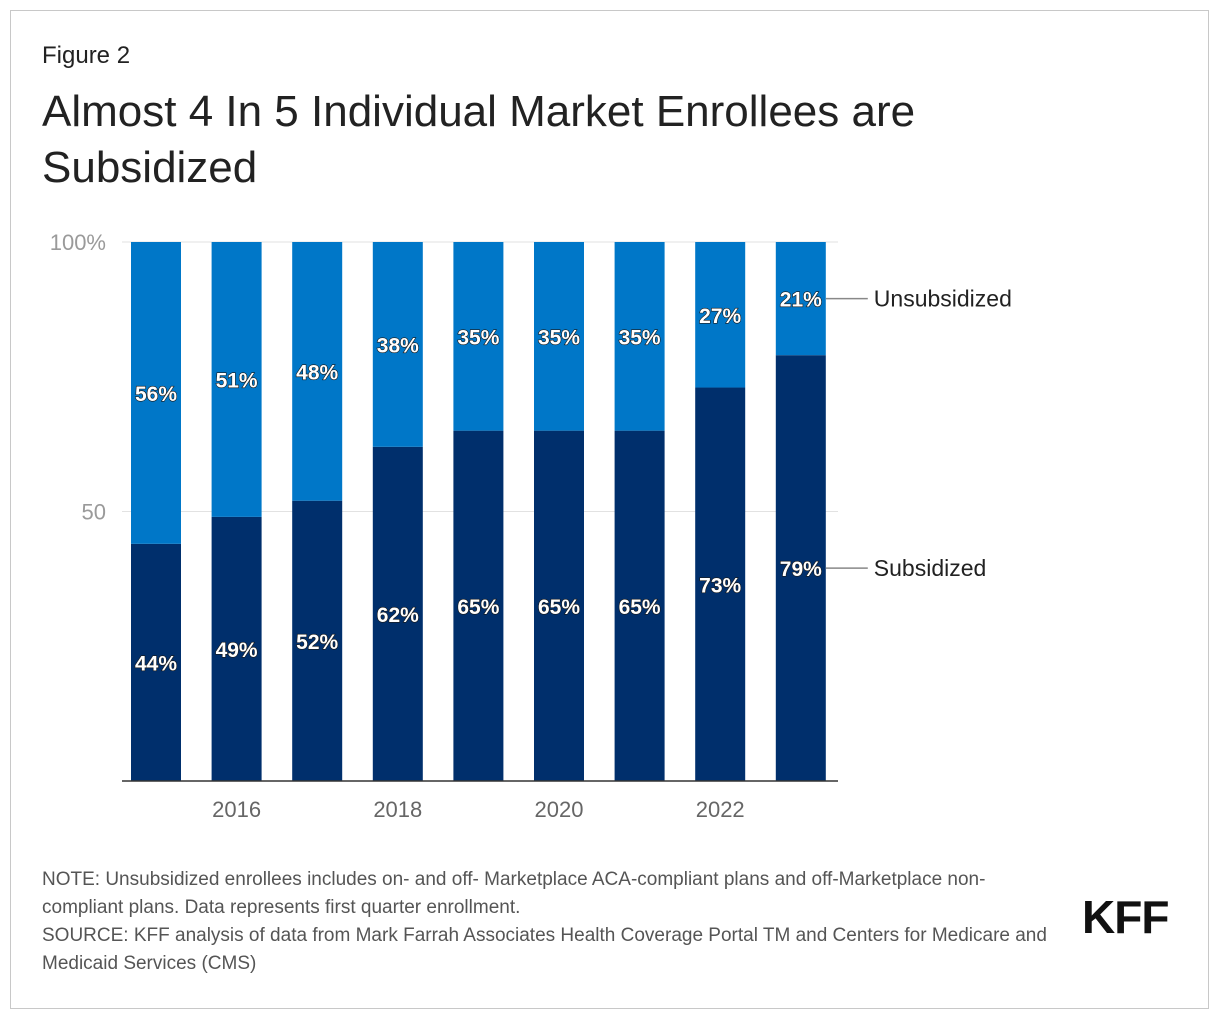 This screenshot has width=1220, height=1020. I want to click on data-label: 38%, so click(398, 345).